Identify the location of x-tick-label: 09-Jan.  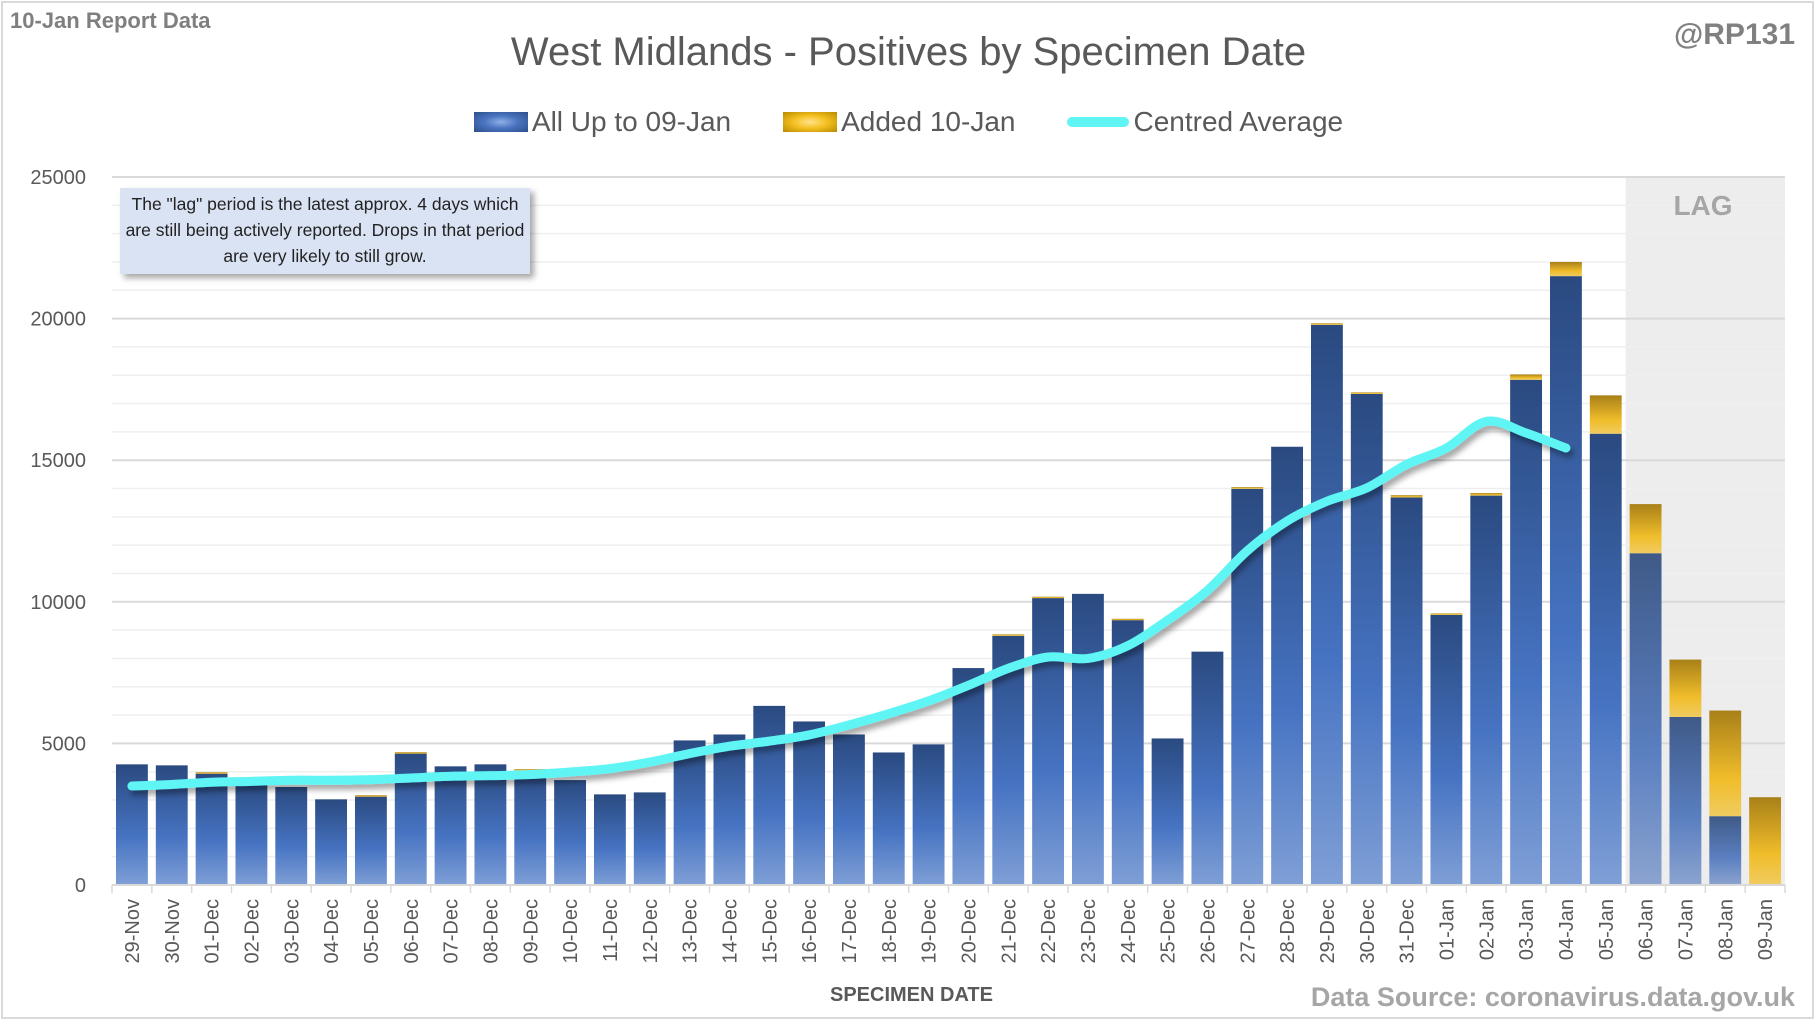
(1766, 929).